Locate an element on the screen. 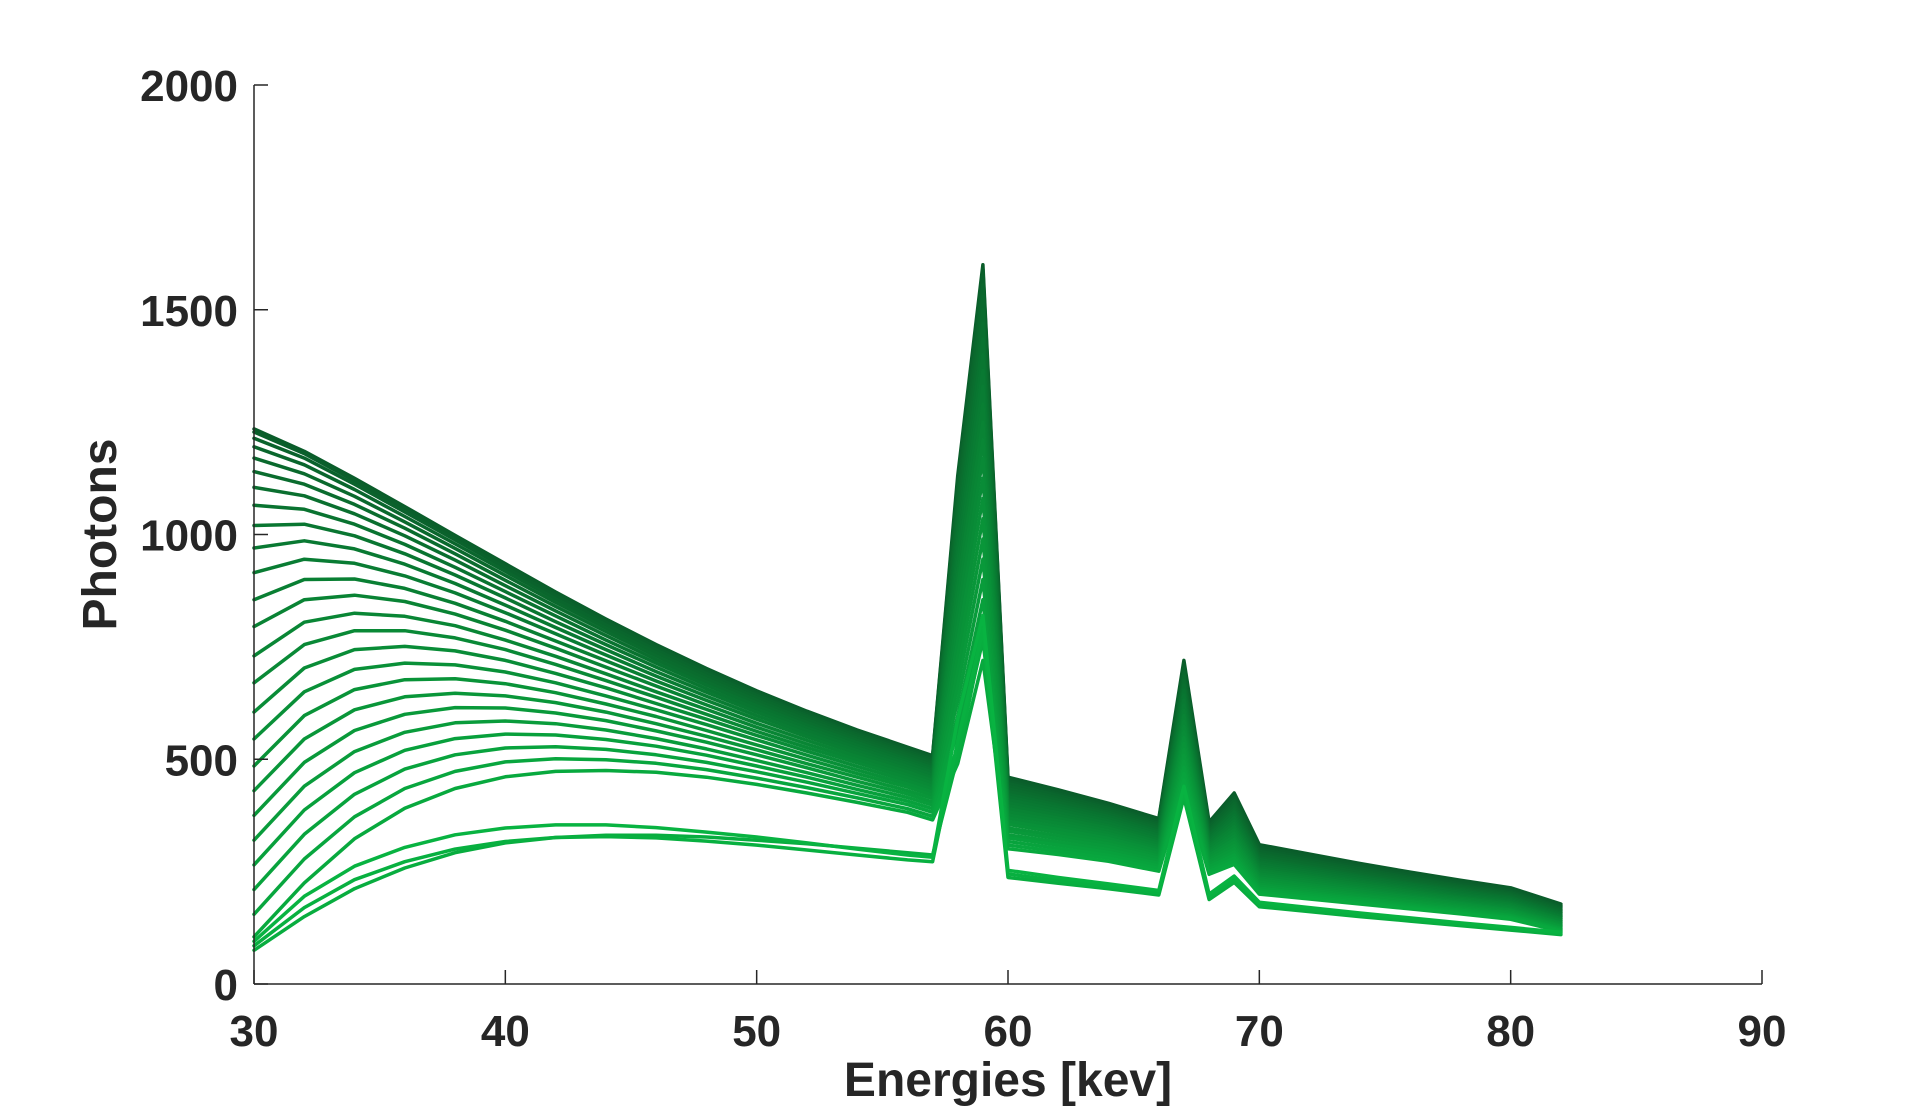  y-tick-label: 1500 is located at coordinates (189, 311).